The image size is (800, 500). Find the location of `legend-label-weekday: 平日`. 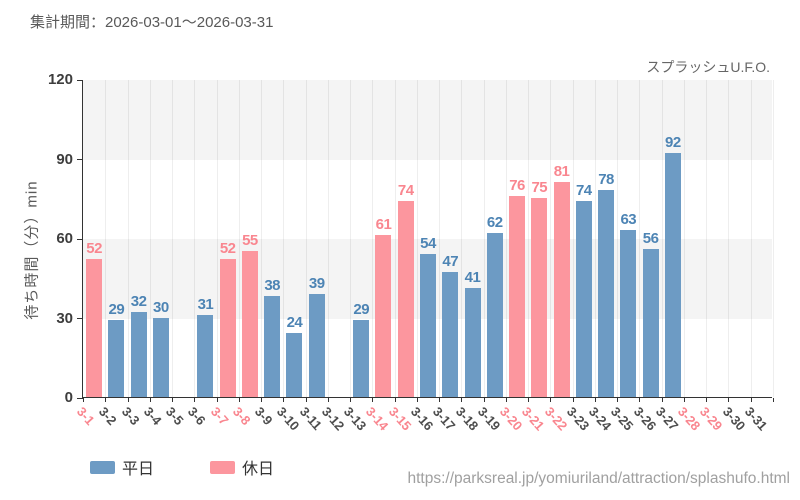

legend-label-weekday: 平日 is located at coordinates (138, 469).